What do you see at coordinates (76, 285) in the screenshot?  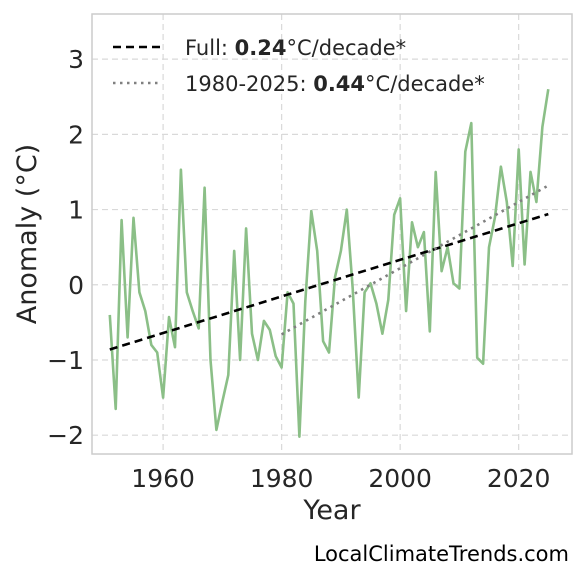 I see `y-tick-label: 0` at bounding box center [76, 285].